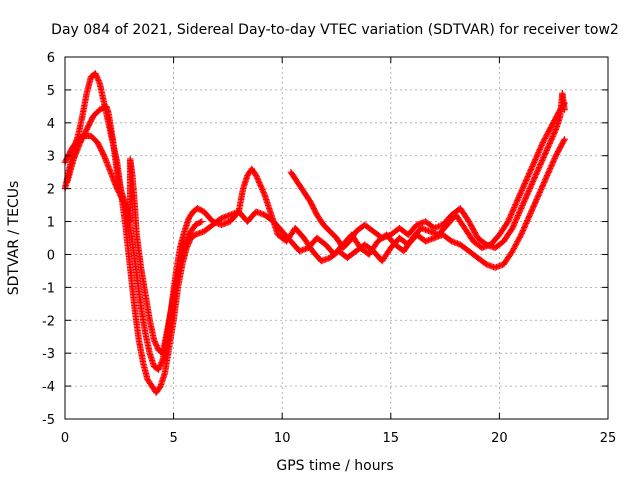 This screenshot has width=640, height=480. What do you see at coordinates (48, 387) in the screenshot?
I see `y-tick-label: -4` at bounding box center [48, 387].